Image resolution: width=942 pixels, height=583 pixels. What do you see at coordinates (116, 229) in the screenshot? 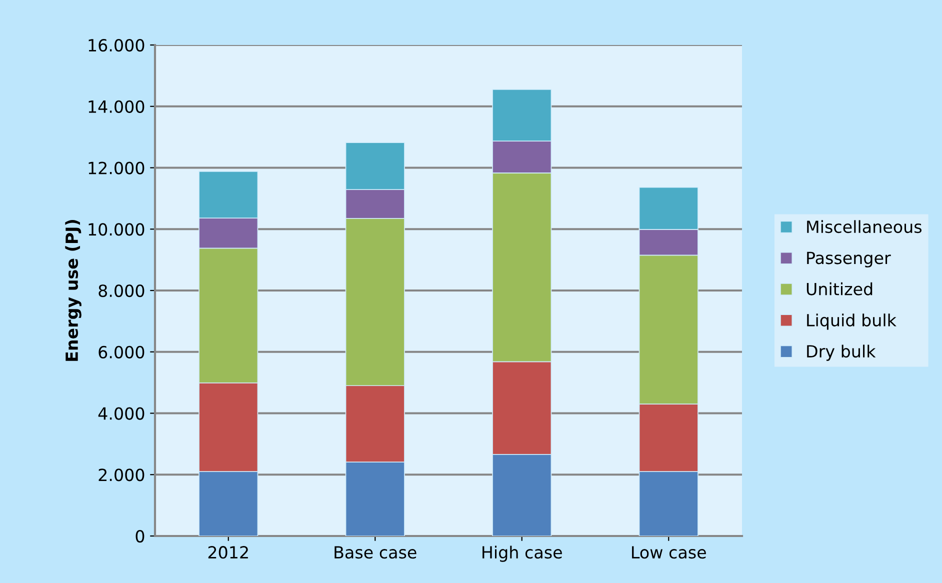
I see `y-tick-label: 10.000` at bounding box center [116, 229].